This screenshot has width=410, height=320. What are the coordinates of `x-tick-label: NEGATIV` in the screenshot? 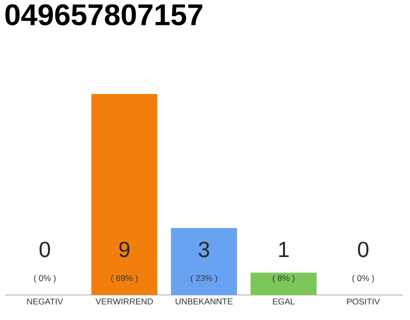 It's located at (45, 301).